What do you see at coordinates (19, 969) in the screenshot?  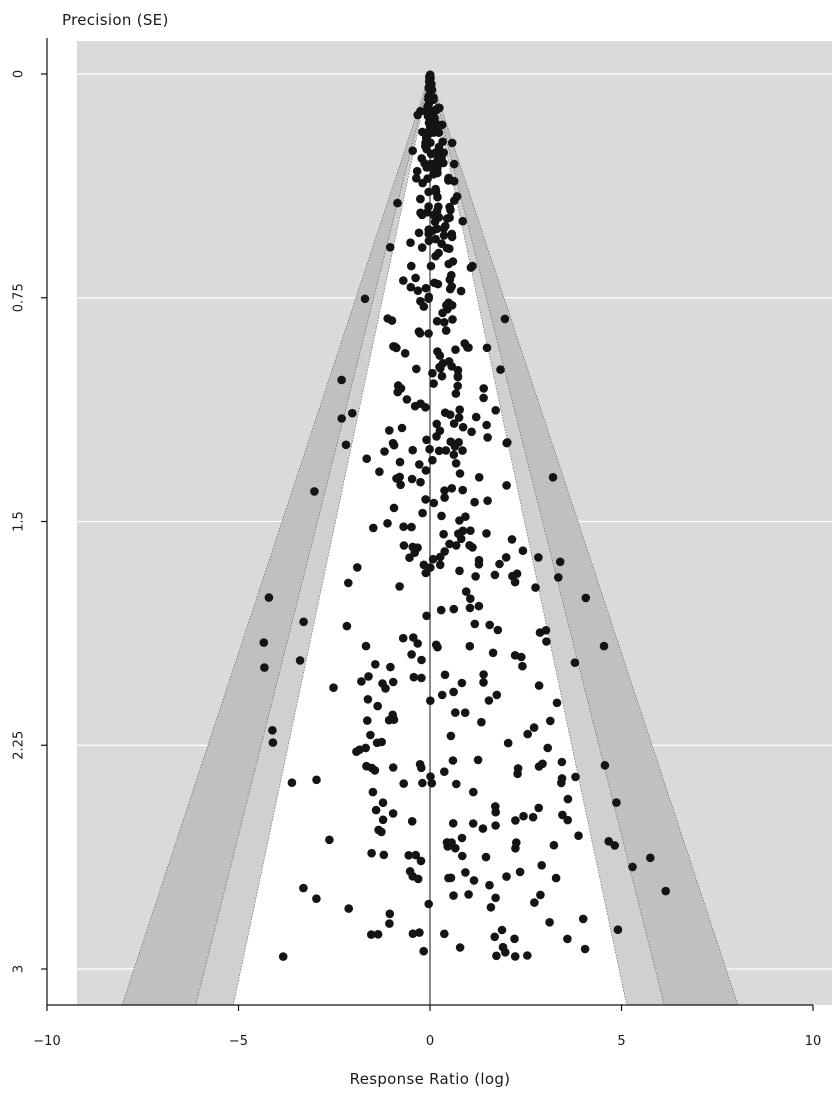 I see `y-tick-label: 3` at bounding box center [19, 969].